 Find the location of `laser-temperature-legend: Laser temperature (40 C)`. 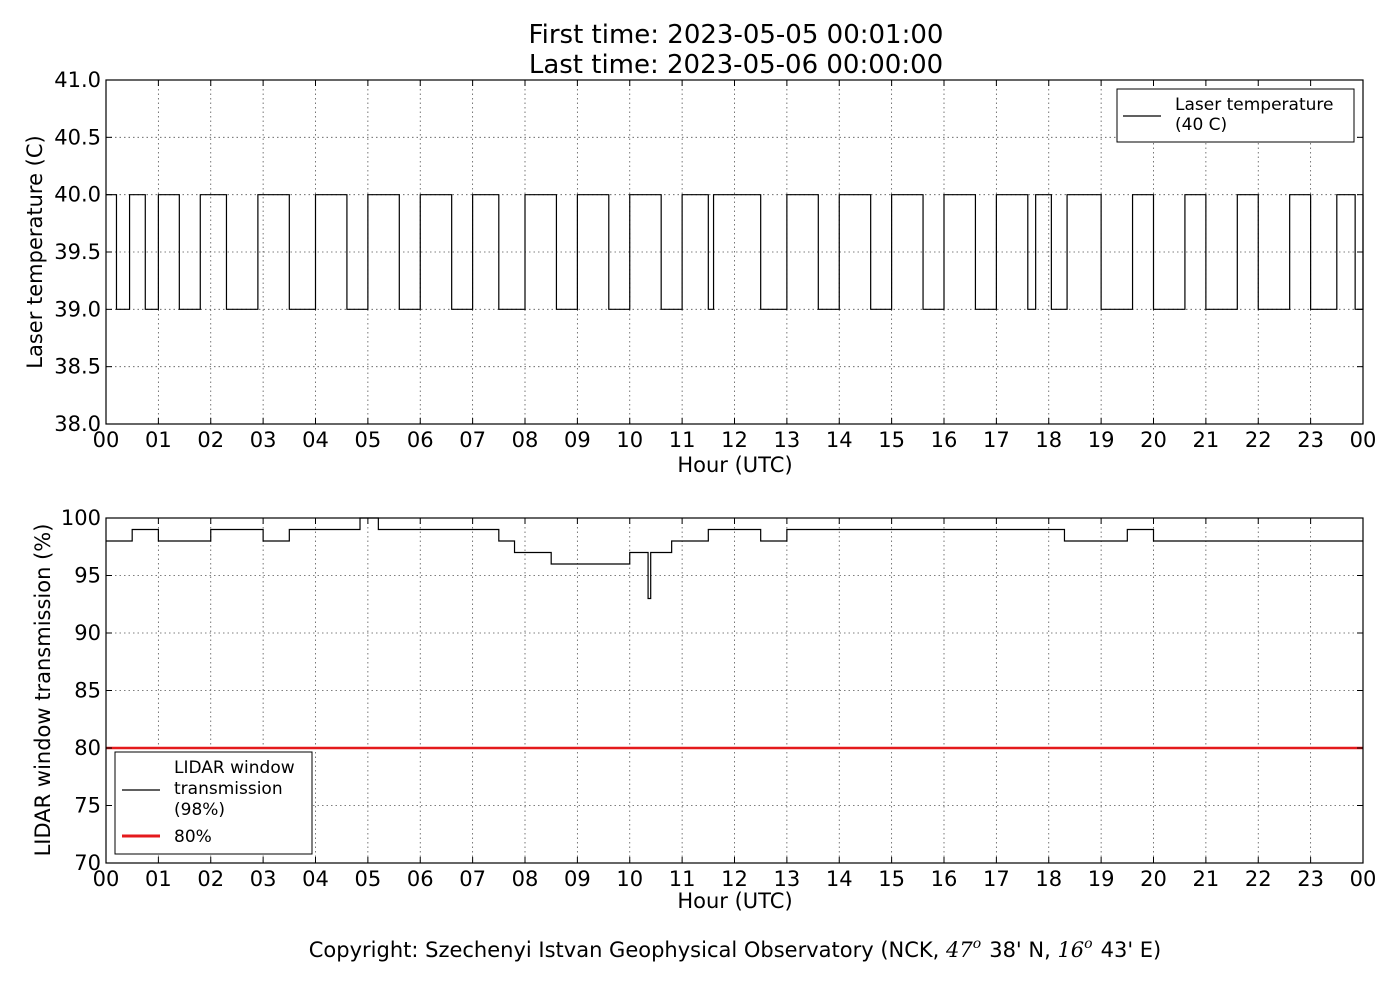

laser-temperature-legend: Laser temperature (40 C) is located at coordinates (1235, 115).